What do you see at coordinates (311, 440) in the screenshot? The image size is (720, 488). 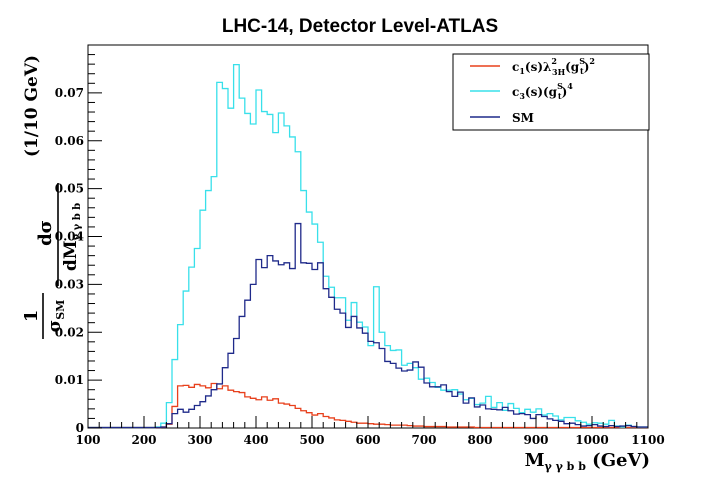 I see `x-tick-label: 500` at bounding box center [311, 440].